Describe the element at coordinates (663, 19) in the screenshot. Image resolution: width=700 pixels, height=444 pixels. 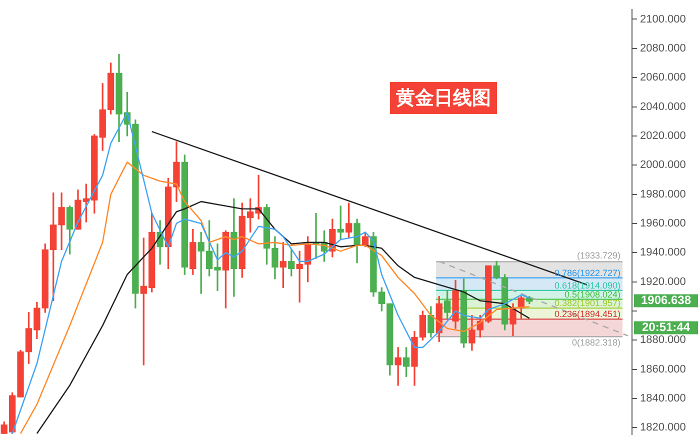
I see `y-tick-label: 2100.000` at that location.